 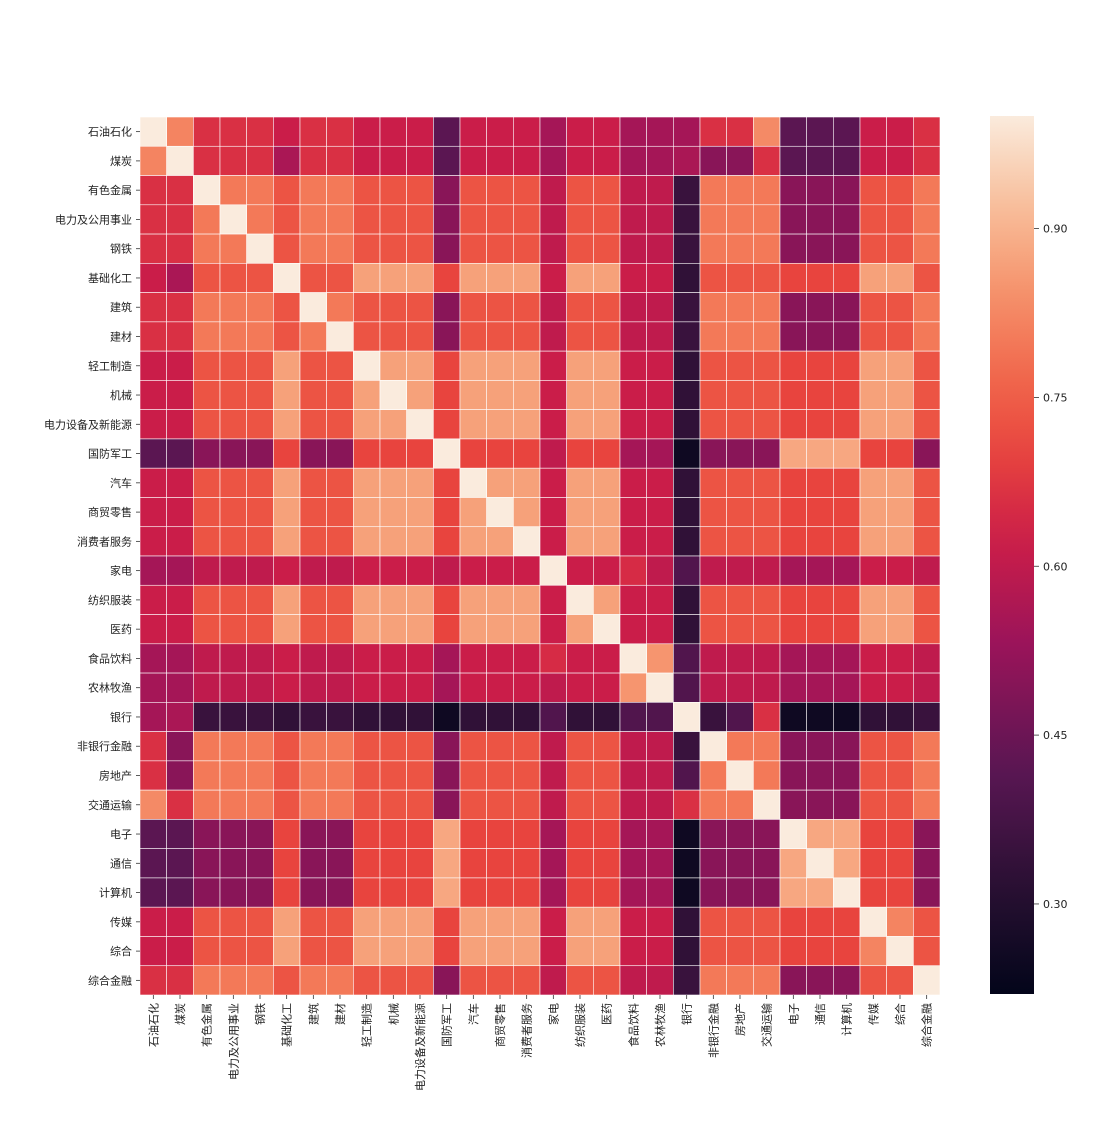 I want to click on x-tick-label: 银行, so click(x=687, y=1014).